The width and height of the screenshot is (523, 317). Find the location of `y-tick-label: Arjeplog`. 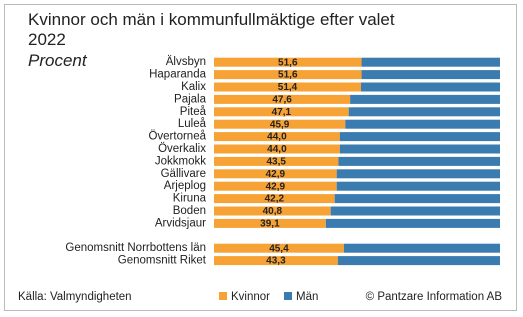

y-tick-label: Arjeplog is located at coordinates (185, 186).